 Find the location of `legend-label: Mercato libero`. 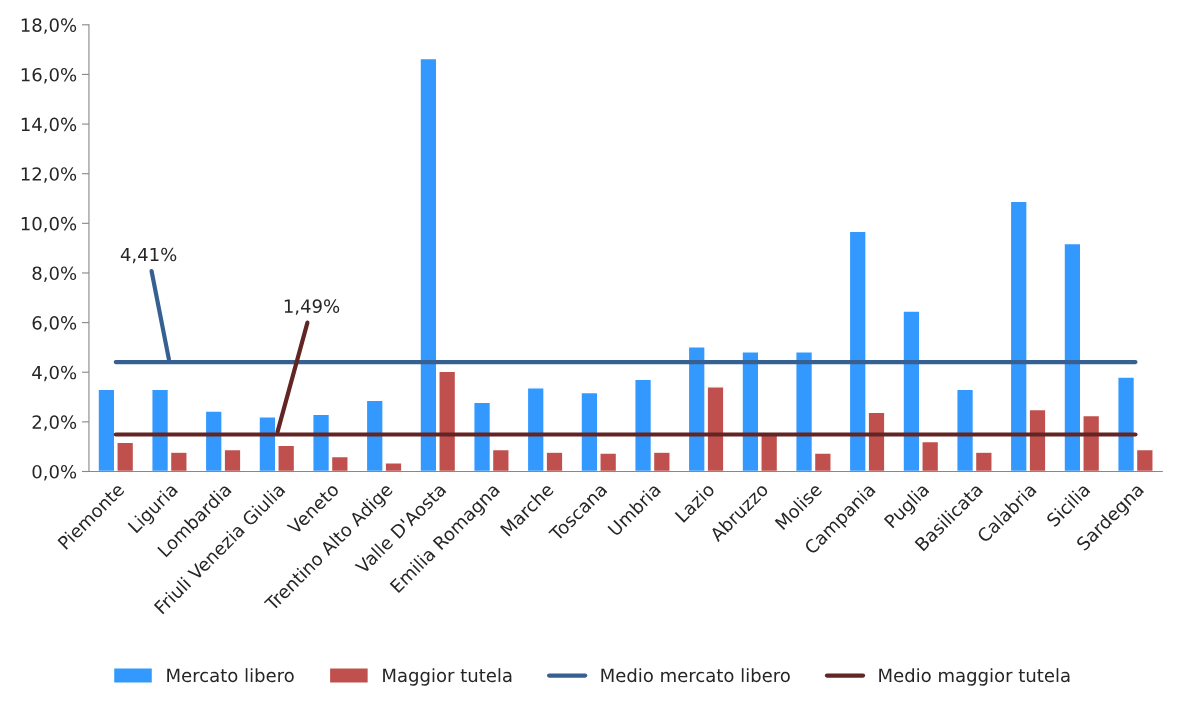

legend-label: Mercato libero is located at coordinates (230, 675).